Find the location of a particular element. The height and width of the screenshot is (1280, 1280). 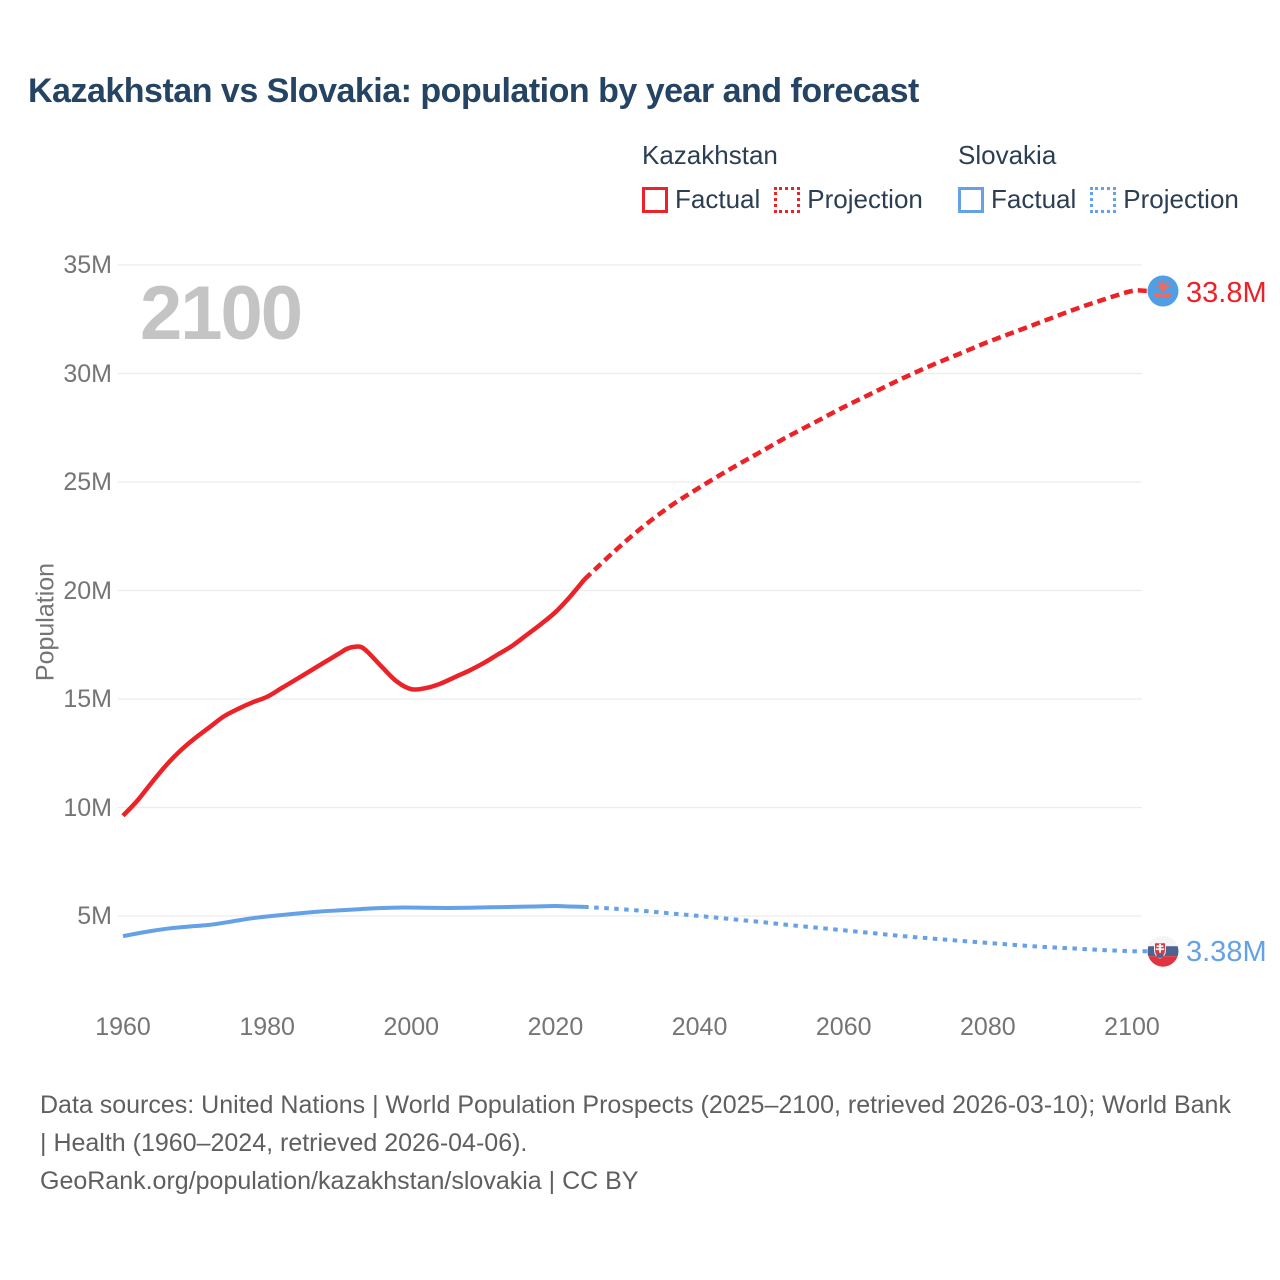

series-kazakhstan-projection is located at coordinates (865, 435).